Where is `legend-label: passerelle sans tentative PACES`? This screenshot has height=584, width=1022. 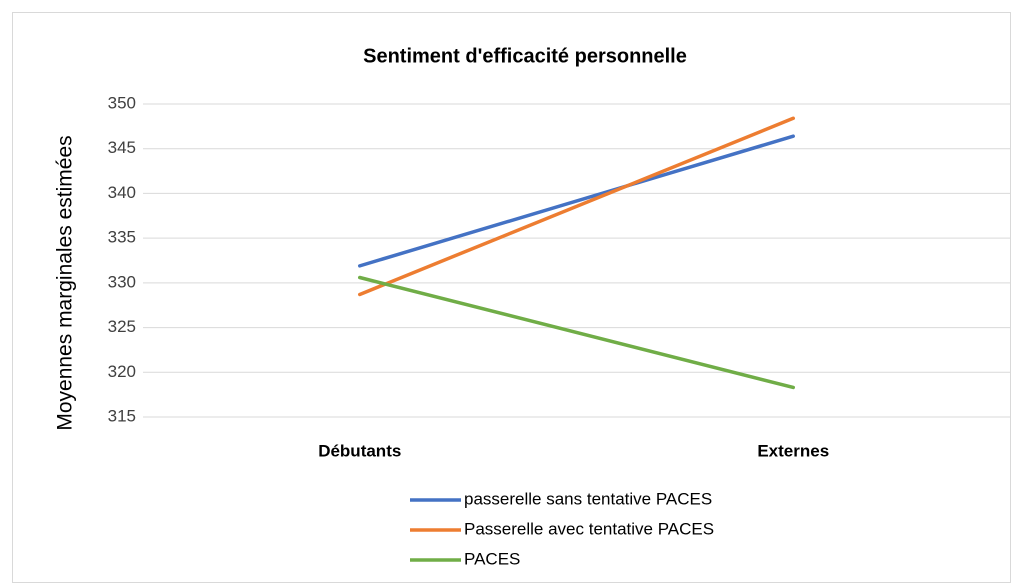
legend-label: passerelle sans tentative PACES is located at coordinates (588, 498).